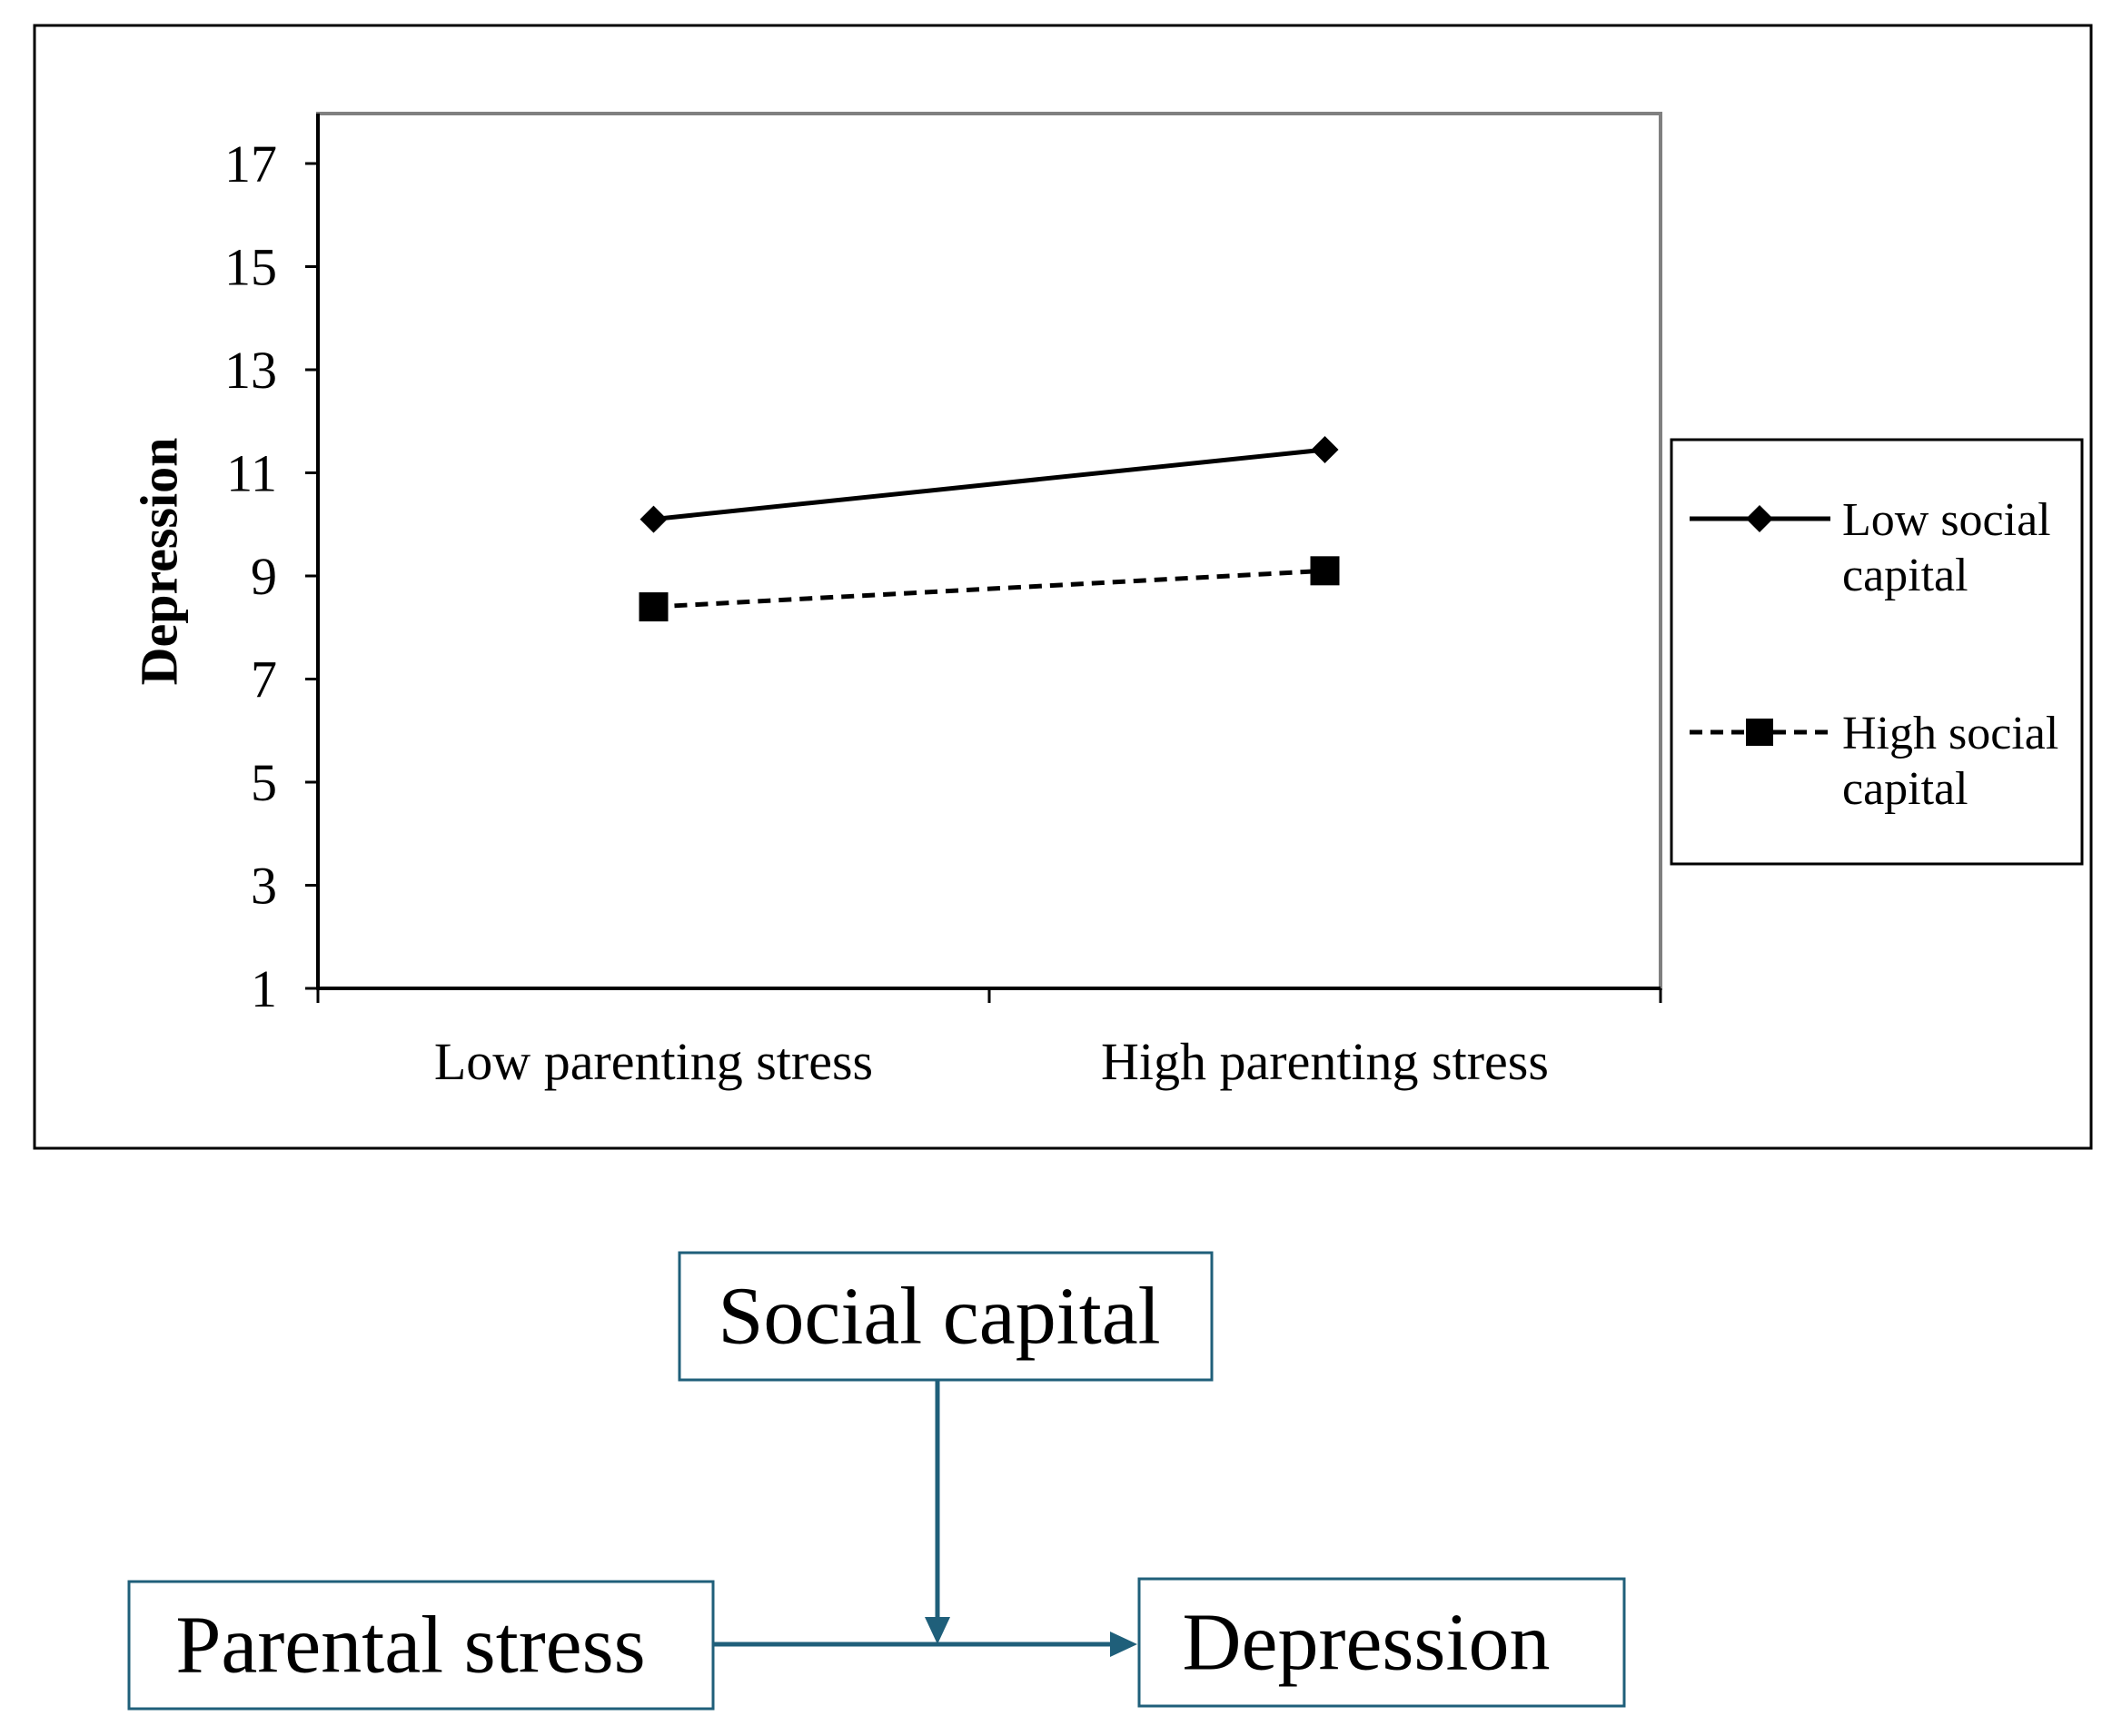 Image resolution: width=2112 pixels, height=1736 pixels. What do you see at coordinates (938, 1630) in the screenshot?
I see `arrowhead-down-icon` at bounding box center [938, 1630].